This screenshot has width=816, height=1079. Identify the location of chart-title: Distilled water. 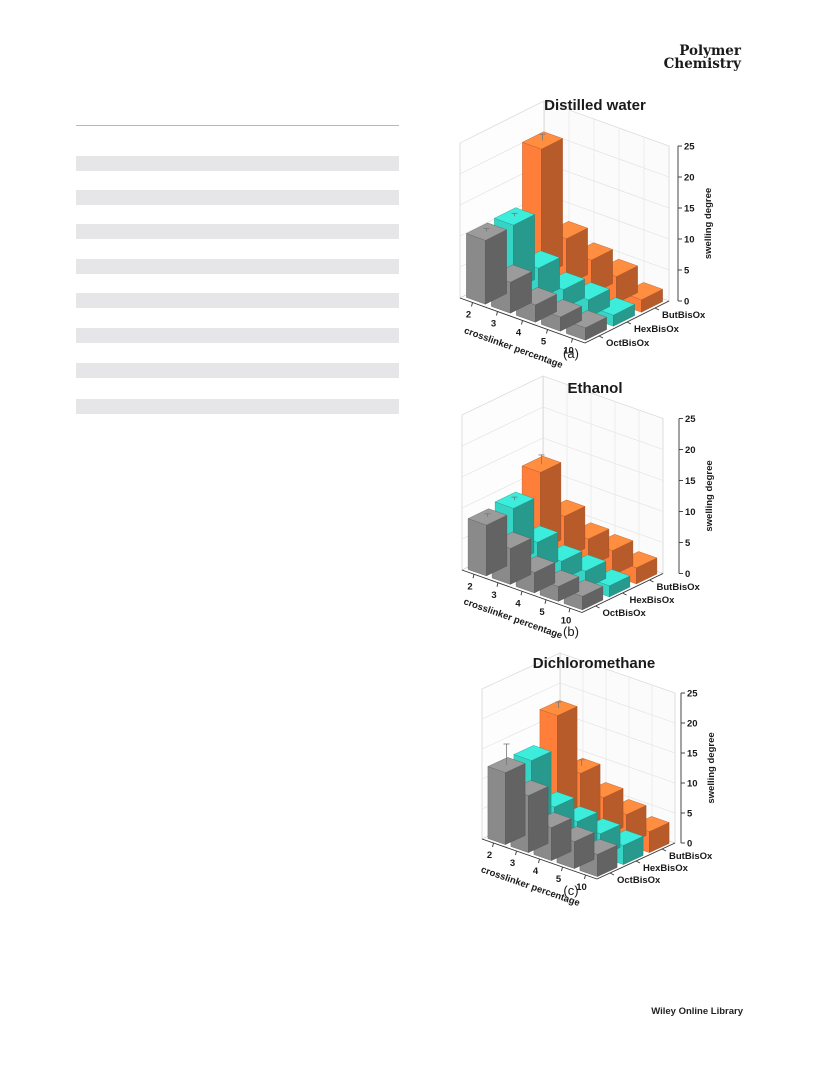
(595, 105).